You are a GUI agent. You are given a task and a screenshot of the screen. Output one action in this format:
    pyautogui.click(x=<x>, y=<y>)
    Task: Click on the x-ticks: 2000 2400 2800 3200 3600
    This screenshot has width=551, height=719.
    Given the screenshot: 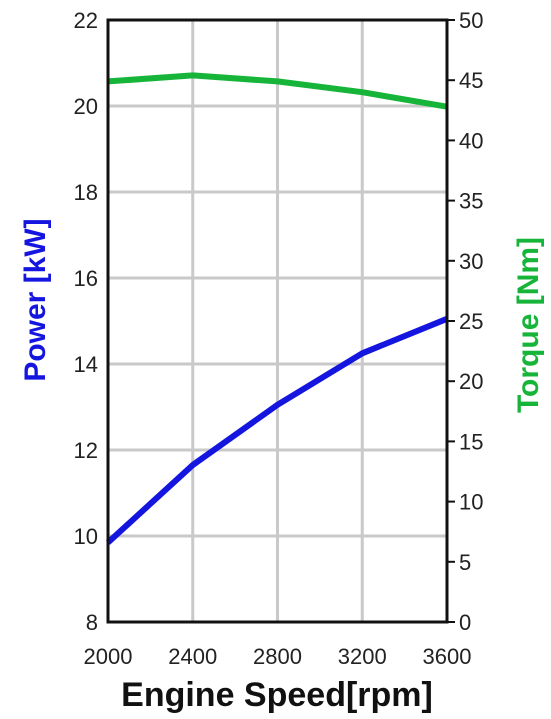 What is the action you would take?
    pyautogui.click(x=278, y=656)
    